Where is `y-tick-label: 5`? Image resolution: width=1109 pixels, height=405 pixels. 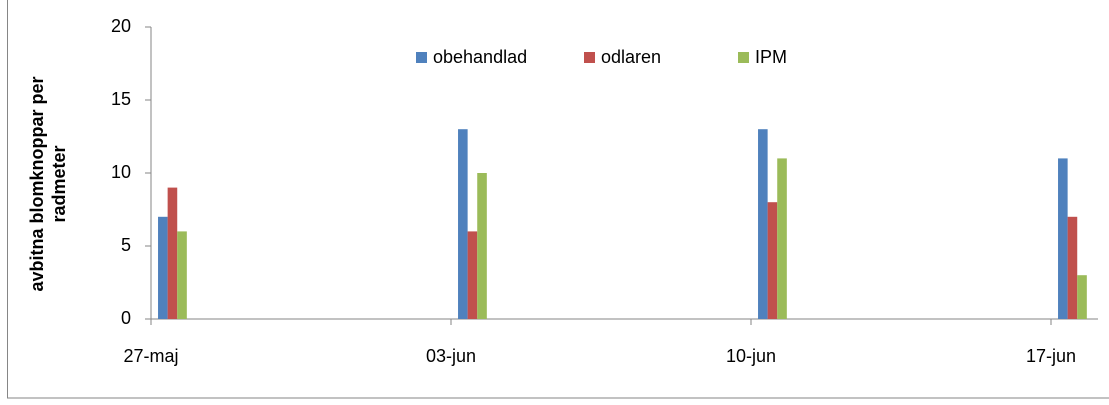
y-tick-label: 5 is located at coordinates (126, 245).